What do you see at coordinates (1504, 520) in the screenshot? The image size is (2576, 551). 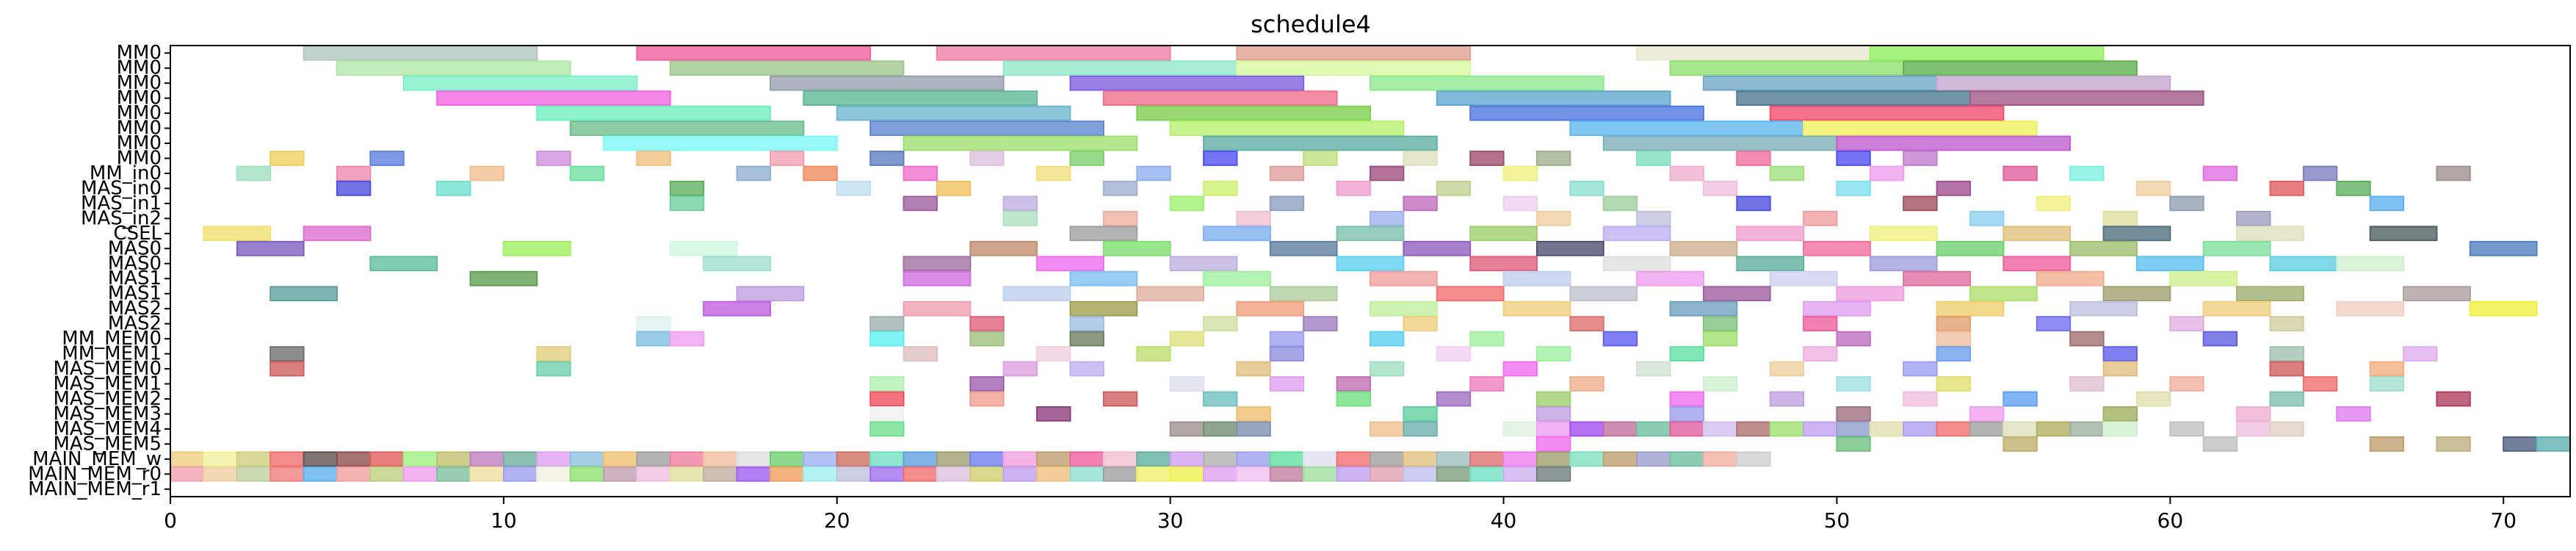 I see `x-tick-label: 40` at bounding box center [1504, 520].